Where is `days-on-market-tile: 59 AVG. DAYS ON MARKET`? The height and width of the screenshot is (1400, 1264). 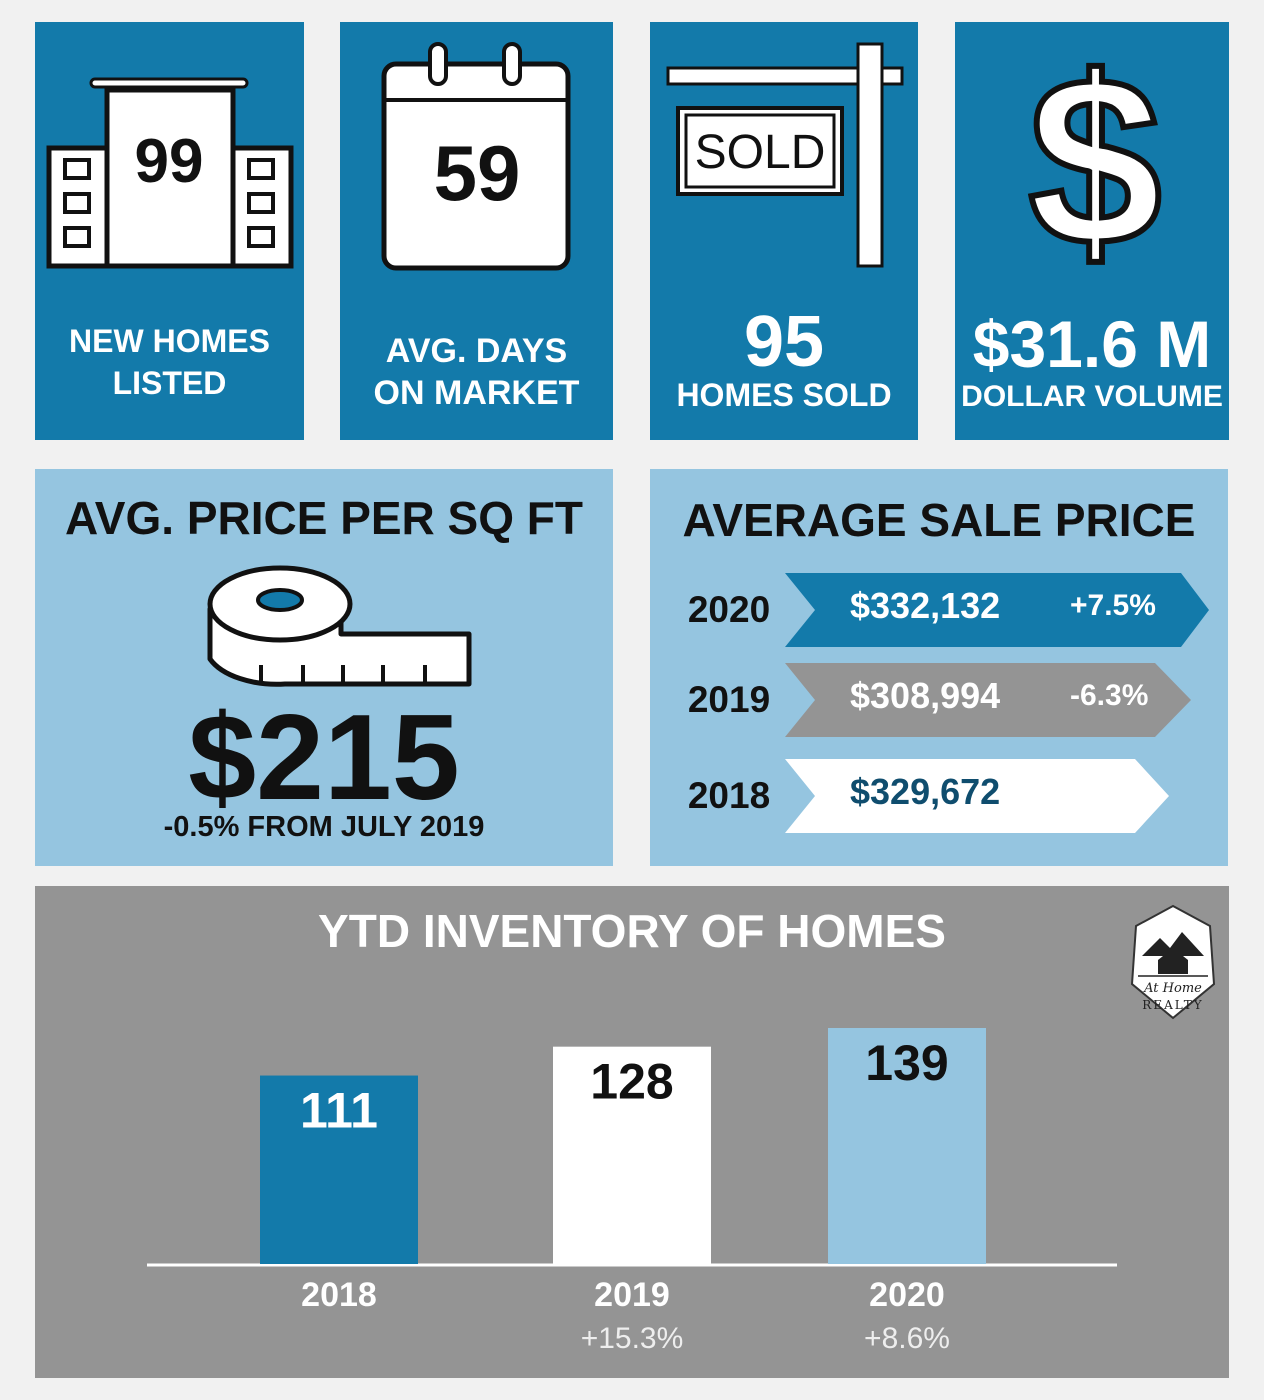 days-on-market-tile: 59 AVG. DAYS ON MARKET is located at coordinates (476, 231).